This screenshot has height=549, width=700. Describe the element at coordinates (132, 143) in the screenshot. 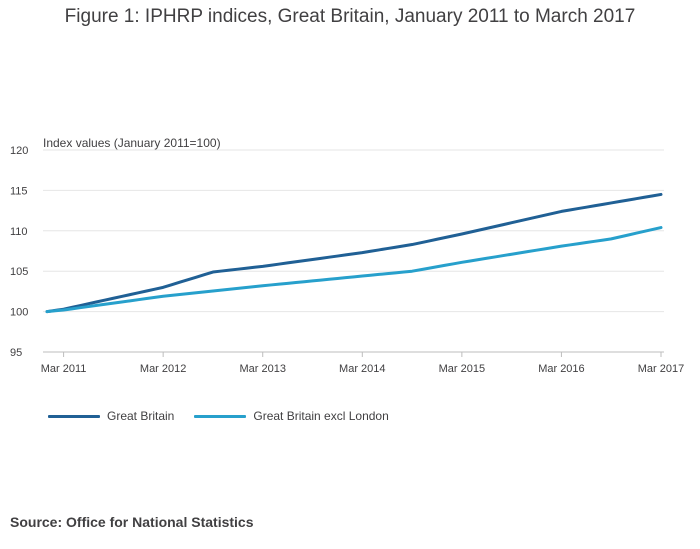

I see `y-axis-label: Index values (January 2011=100)` at that location.